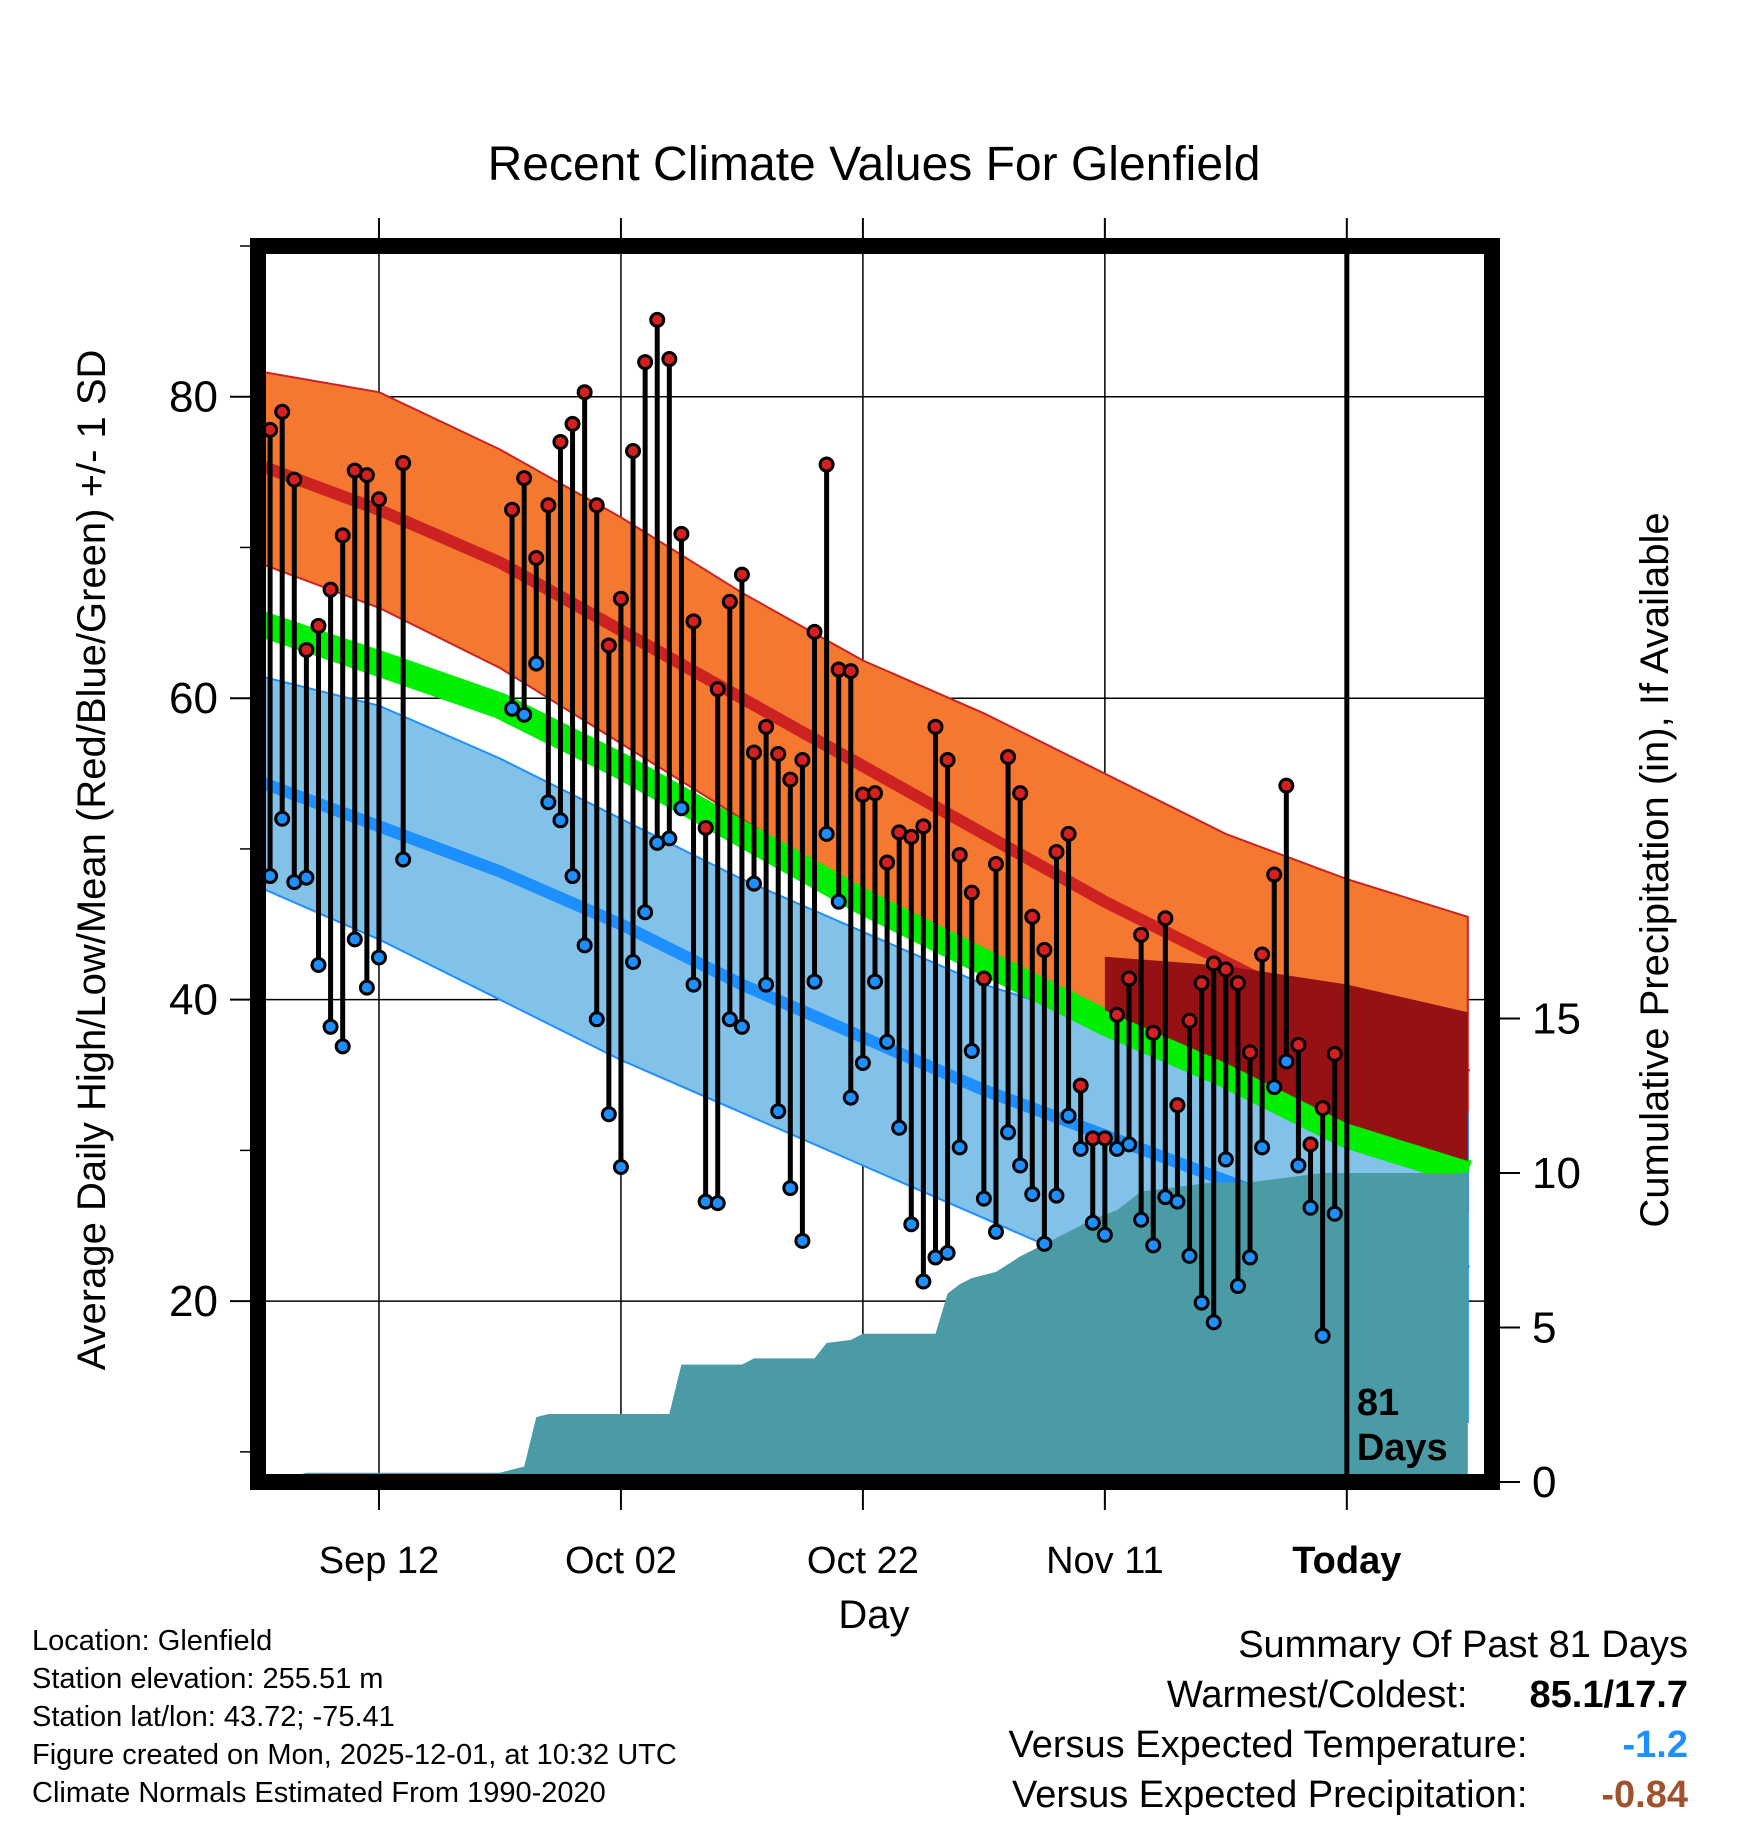 Image resolution: width=1748 pixels, height=1828 pixels. Describe the element at coordinates (1268, 1745) in the screenshot. I see `temp-anomaly-label: Versus Expected Temperature:` at that location.